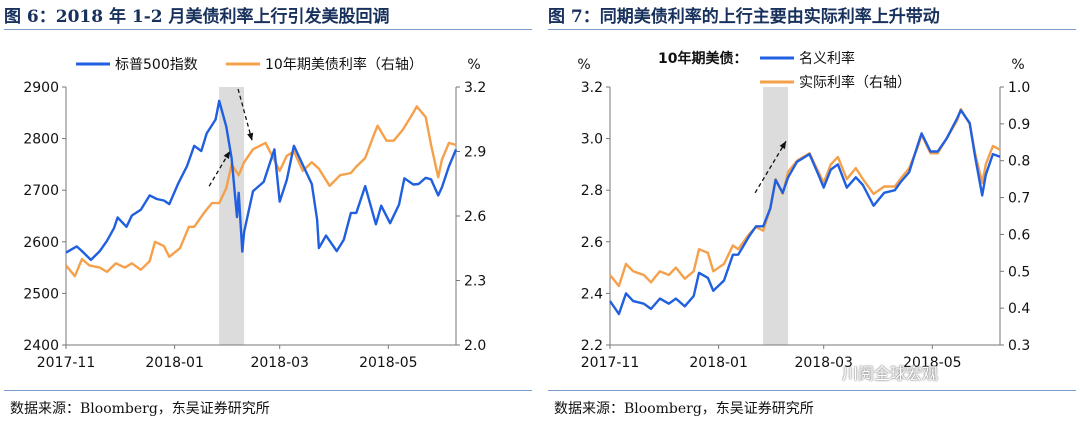 Image resolution: width=1080 pixels, height=421 pixels. What do you see at coordinates (475, 217) in the screenshot?
I see `right-tick-label: 2.6` at bounding box center [475, 217].